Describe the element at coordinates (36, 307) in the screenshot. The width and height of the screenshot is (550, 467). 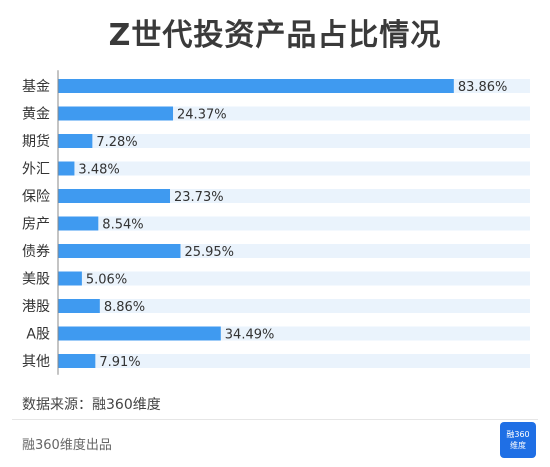
I see `category-label: 港股` at that location.